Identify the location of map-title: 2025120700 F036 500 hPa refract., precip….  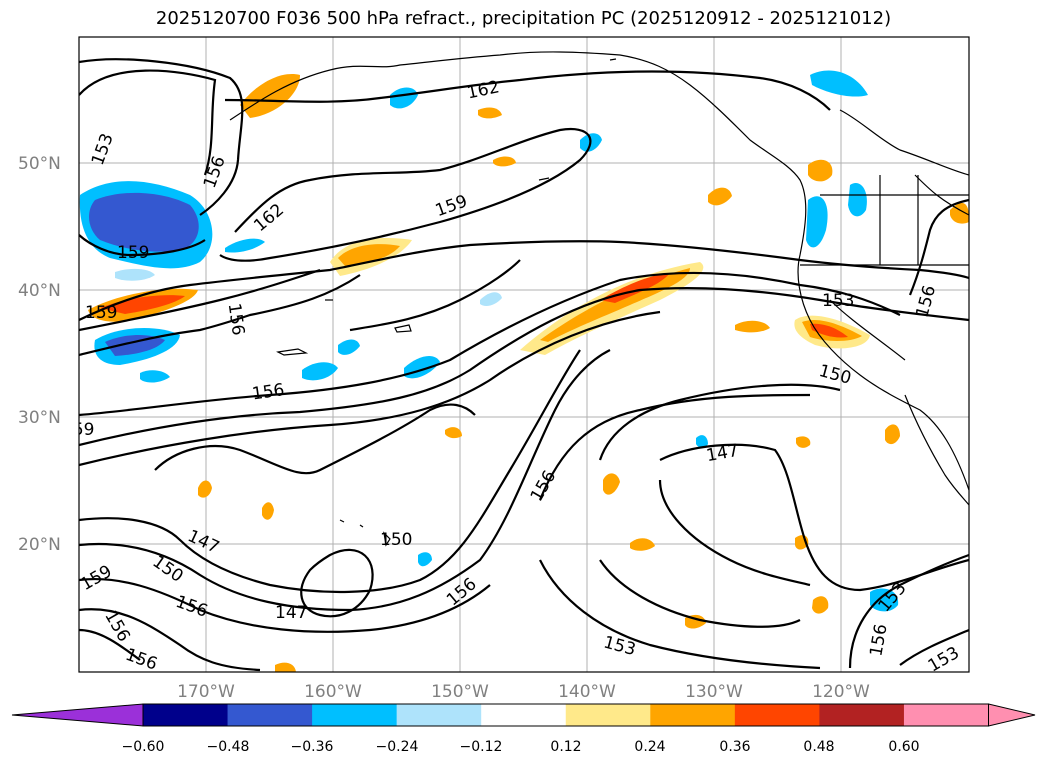
(523, 18).